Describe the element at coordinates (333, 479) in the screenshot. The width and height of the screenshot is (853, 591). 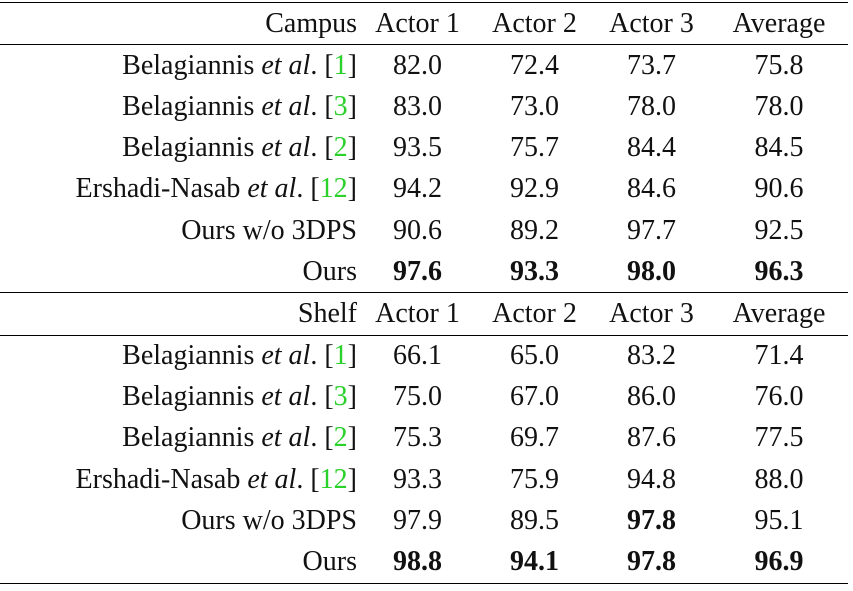
I see `method-text: 12` at that location.